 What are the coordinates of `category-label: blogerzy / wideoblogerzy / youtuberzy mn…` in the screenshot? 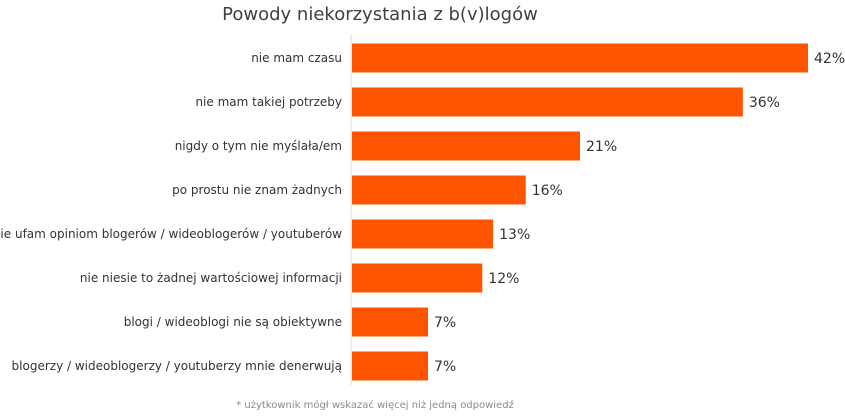 It's located at (177, 366).